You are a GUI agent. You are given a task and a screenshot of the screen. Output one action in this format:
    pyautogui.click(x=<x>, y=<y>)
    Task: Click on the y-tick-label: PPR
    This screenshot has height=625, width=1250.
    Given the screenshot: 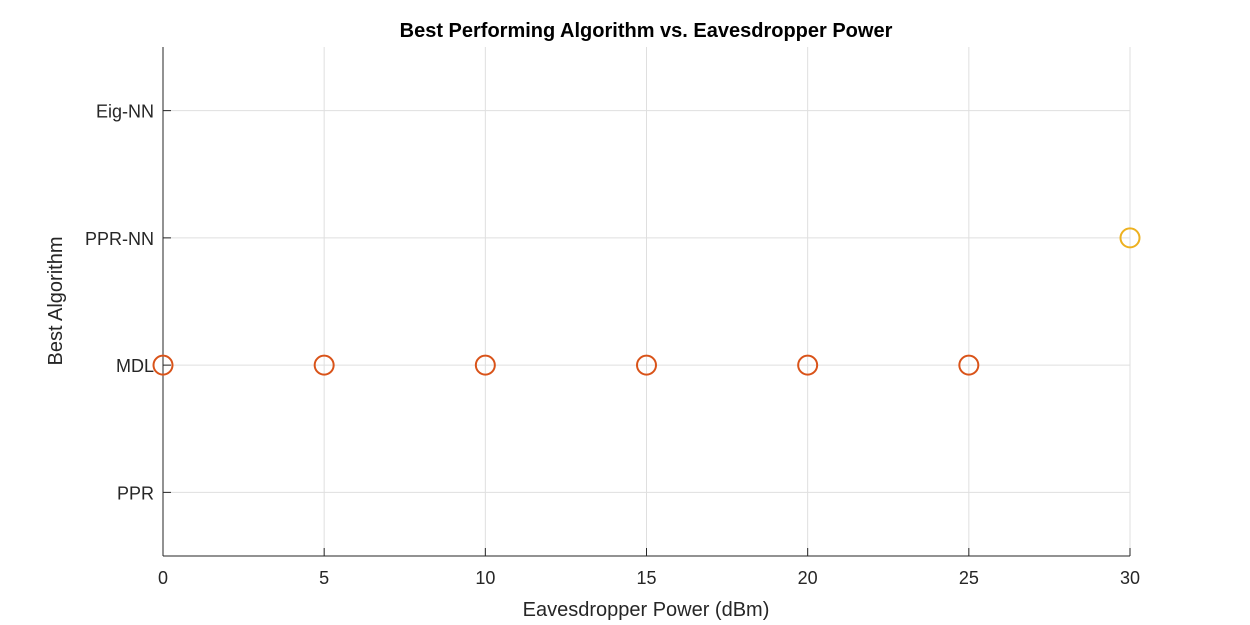 What is the action you would take?
    pyautogui.click(x=135, y=493)
    